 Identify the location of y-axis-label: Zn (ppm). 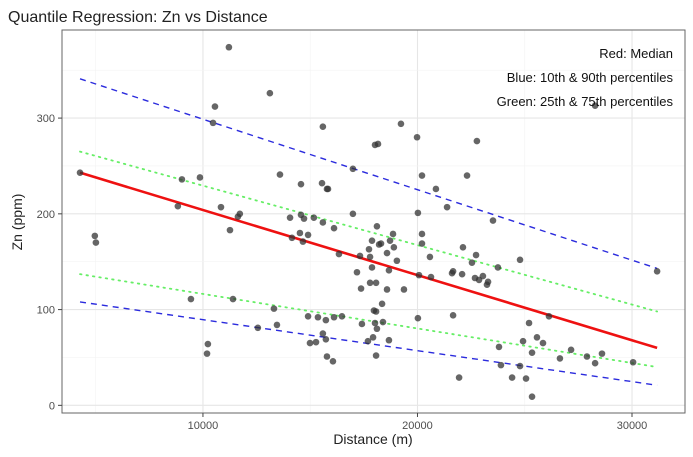
(17, 222).